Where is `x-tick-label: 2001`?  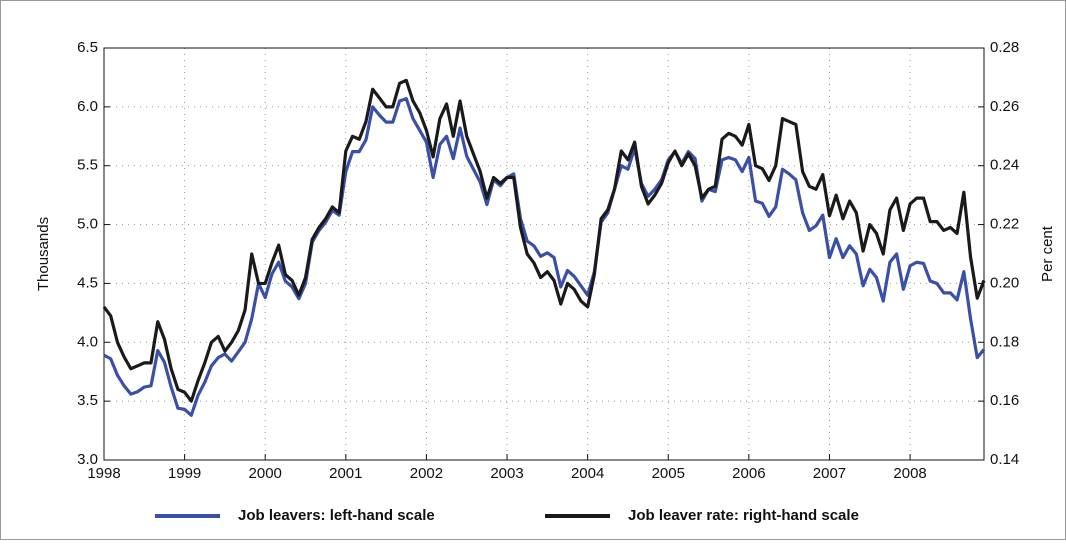
x-tick-label: 2001 is located at coordinates (345, 473).